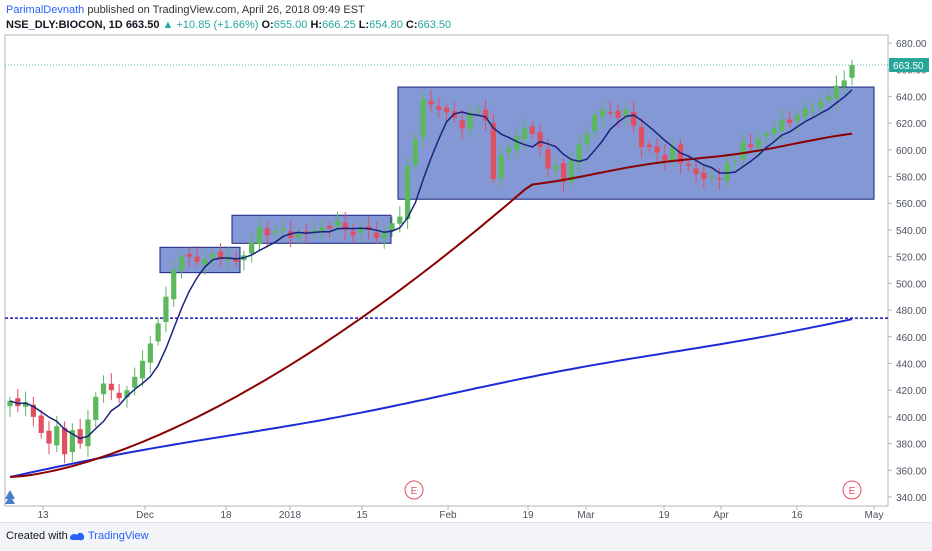  What do you see at coordinates (142, 25) in the screenshot?
I see `last-price: 663.50` at bounding box center [142, 25].